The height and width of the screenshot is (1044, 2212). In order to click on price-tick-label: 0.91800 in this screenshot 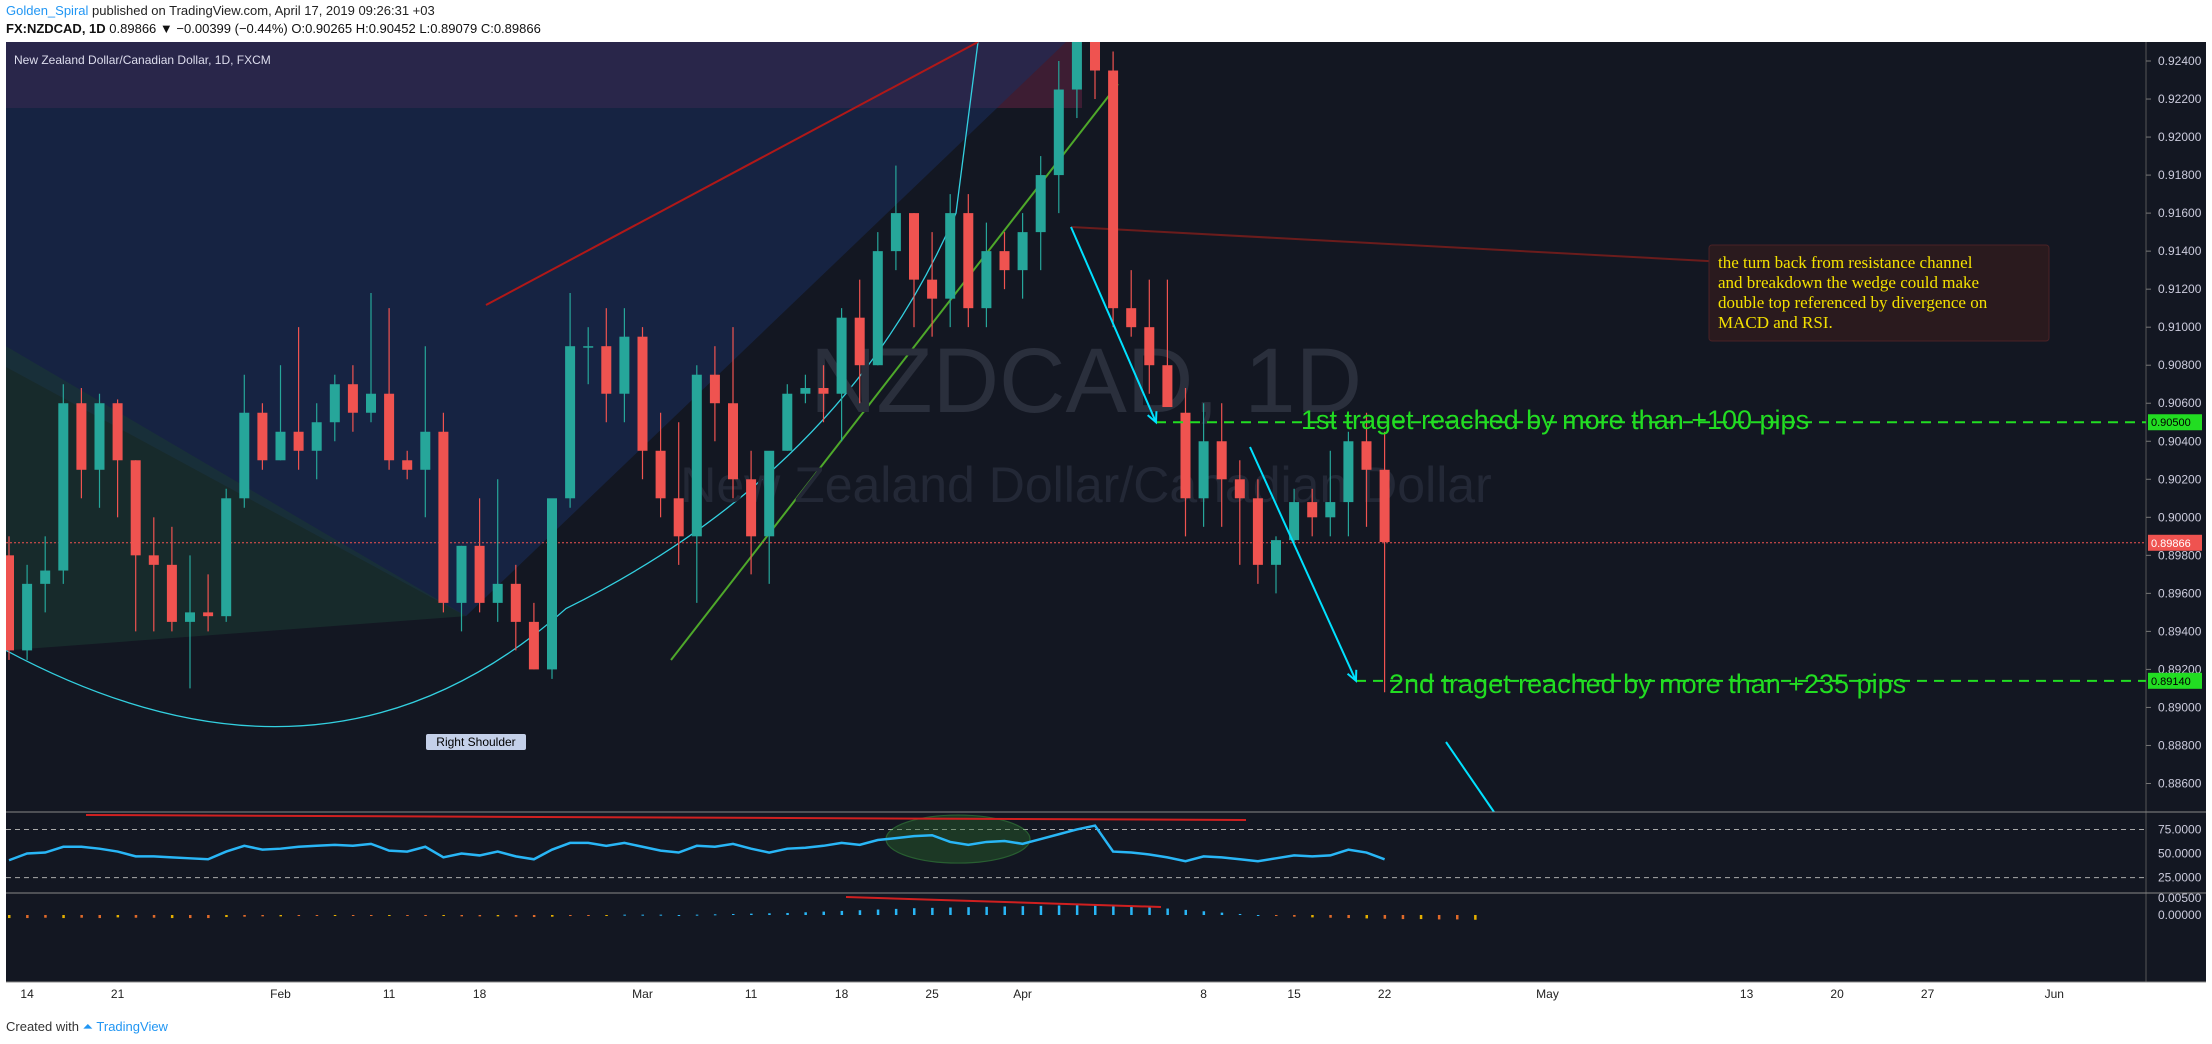, I will do `click(2180, 175)`.